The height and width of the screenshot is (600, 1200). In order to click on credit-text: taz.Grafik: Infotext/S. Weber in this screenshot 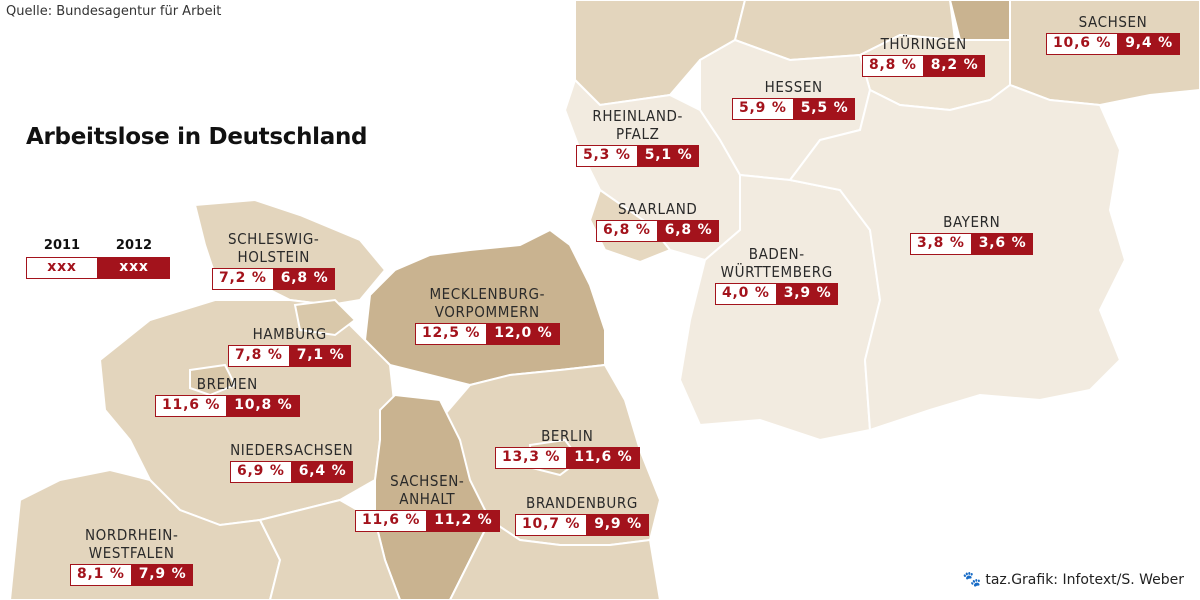, I will do `click(1084, 580)`.